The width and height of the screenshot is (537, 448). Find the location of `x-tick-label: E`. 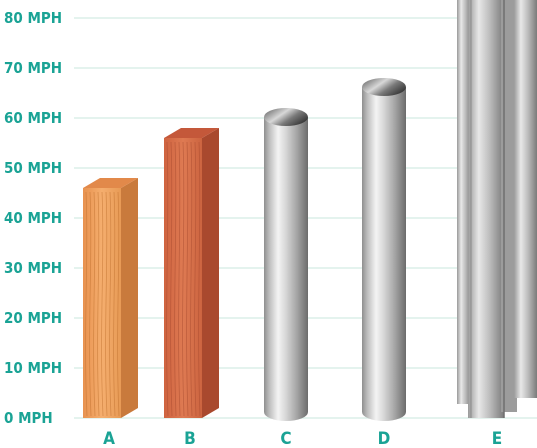

x-tick-label: E is located at coordinates (497, 438).